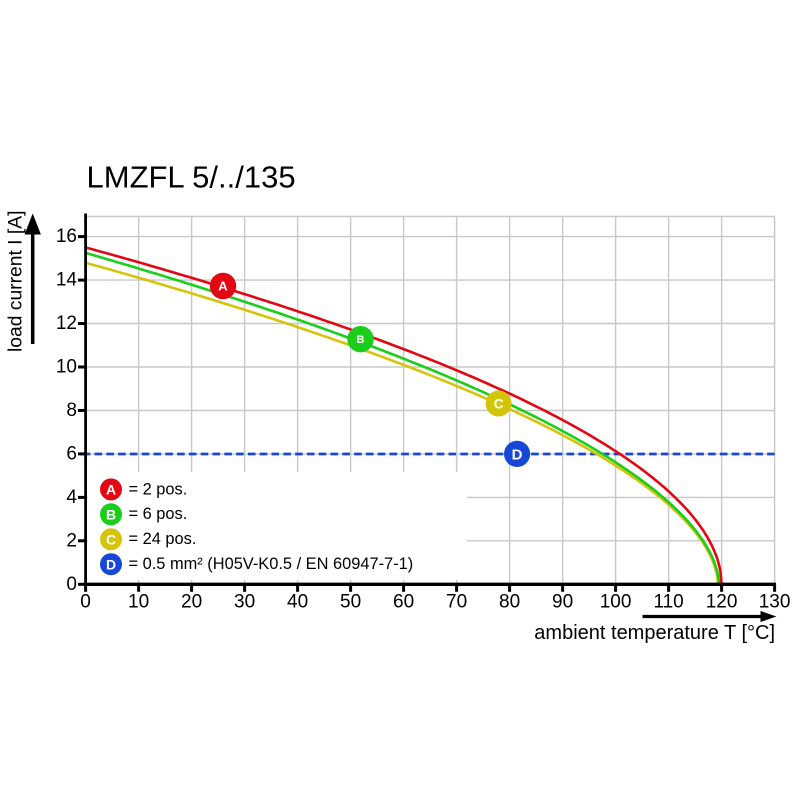 The width and height of the screenshot is (800, 800). What do you see at coordinates (350, 602) in the screenshot?
I see `svg-text: 50` at bounding box center [350, 602].